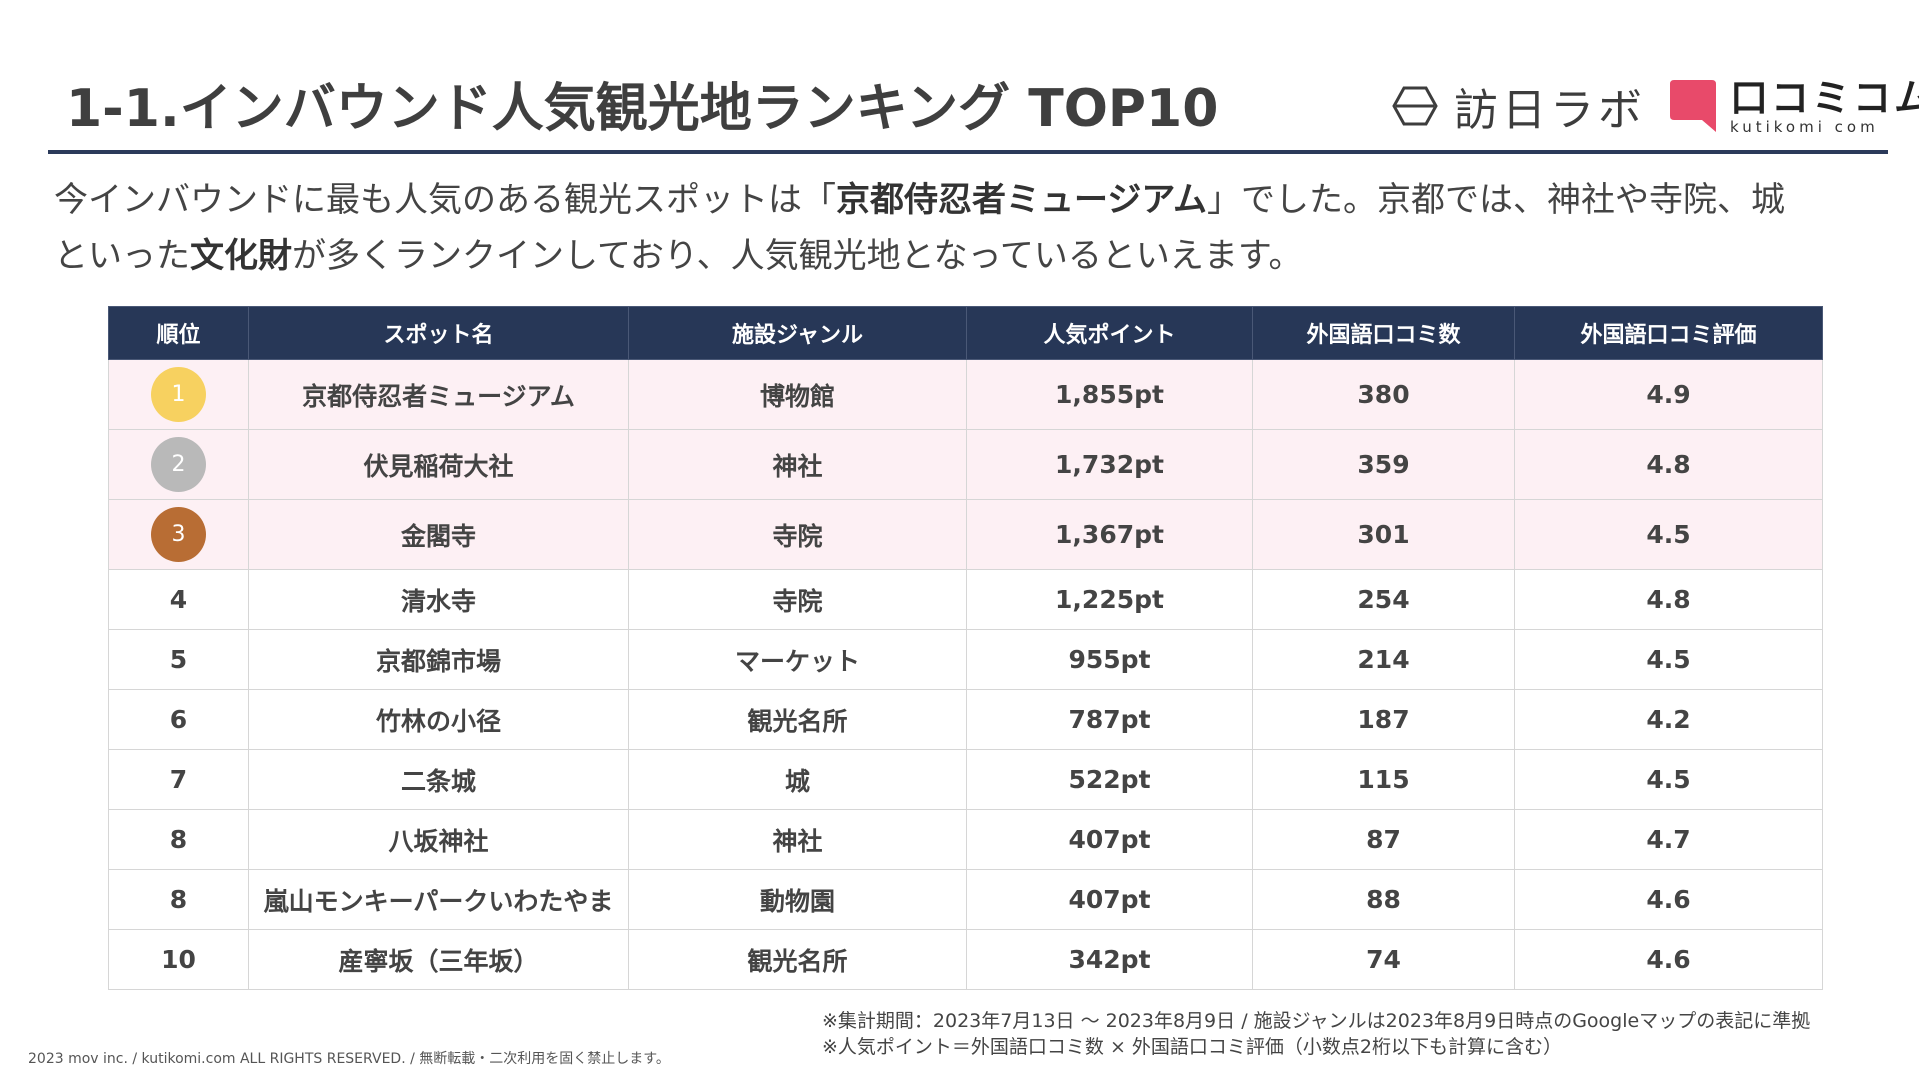 The height and width of the screenshot is (1080, 1919). Describe the element at coordinates (1550, 110) in the screenshot. I see `houjin-labo-logo-text: 訪日ラボ` at that location.